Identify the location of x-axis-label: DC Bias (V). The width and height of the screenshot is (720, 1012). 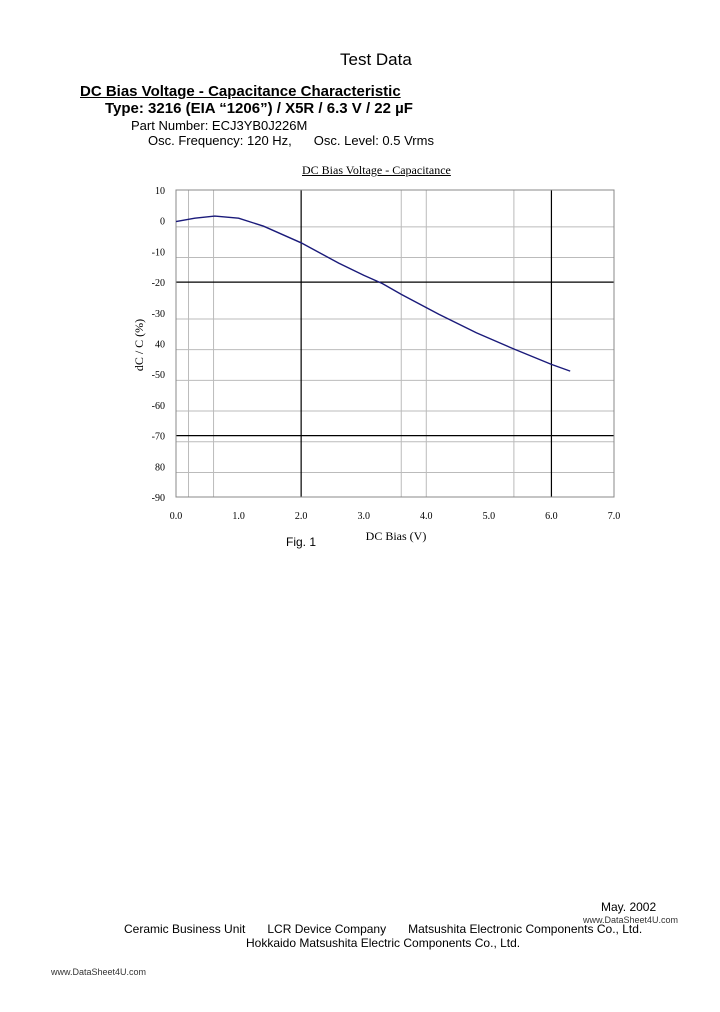
(396, 536).